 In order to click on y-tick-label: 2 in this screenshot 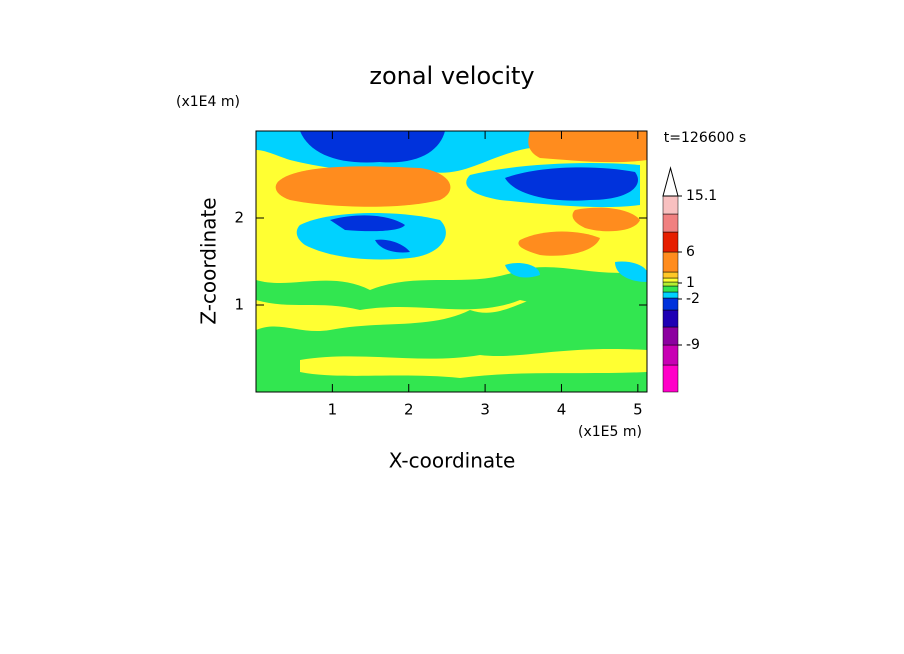, I will do `click(239, 218)`.